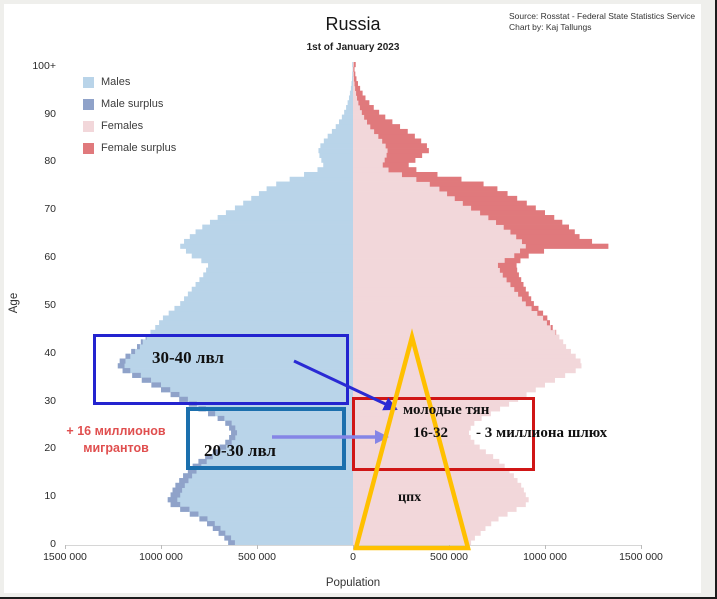 Image resolution: width=717 pixels, height=599 pixels. I want to click on legend-label: Females, so click(122, 126).